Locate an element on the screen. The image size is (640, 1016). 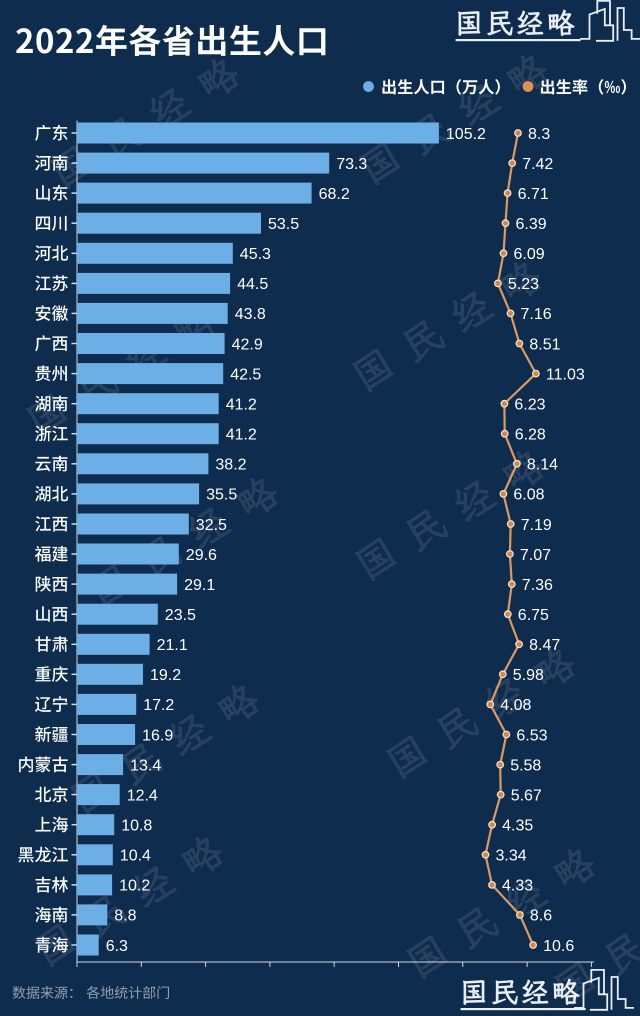
svg-text: 45.3 is located at coordinates (255, 254).